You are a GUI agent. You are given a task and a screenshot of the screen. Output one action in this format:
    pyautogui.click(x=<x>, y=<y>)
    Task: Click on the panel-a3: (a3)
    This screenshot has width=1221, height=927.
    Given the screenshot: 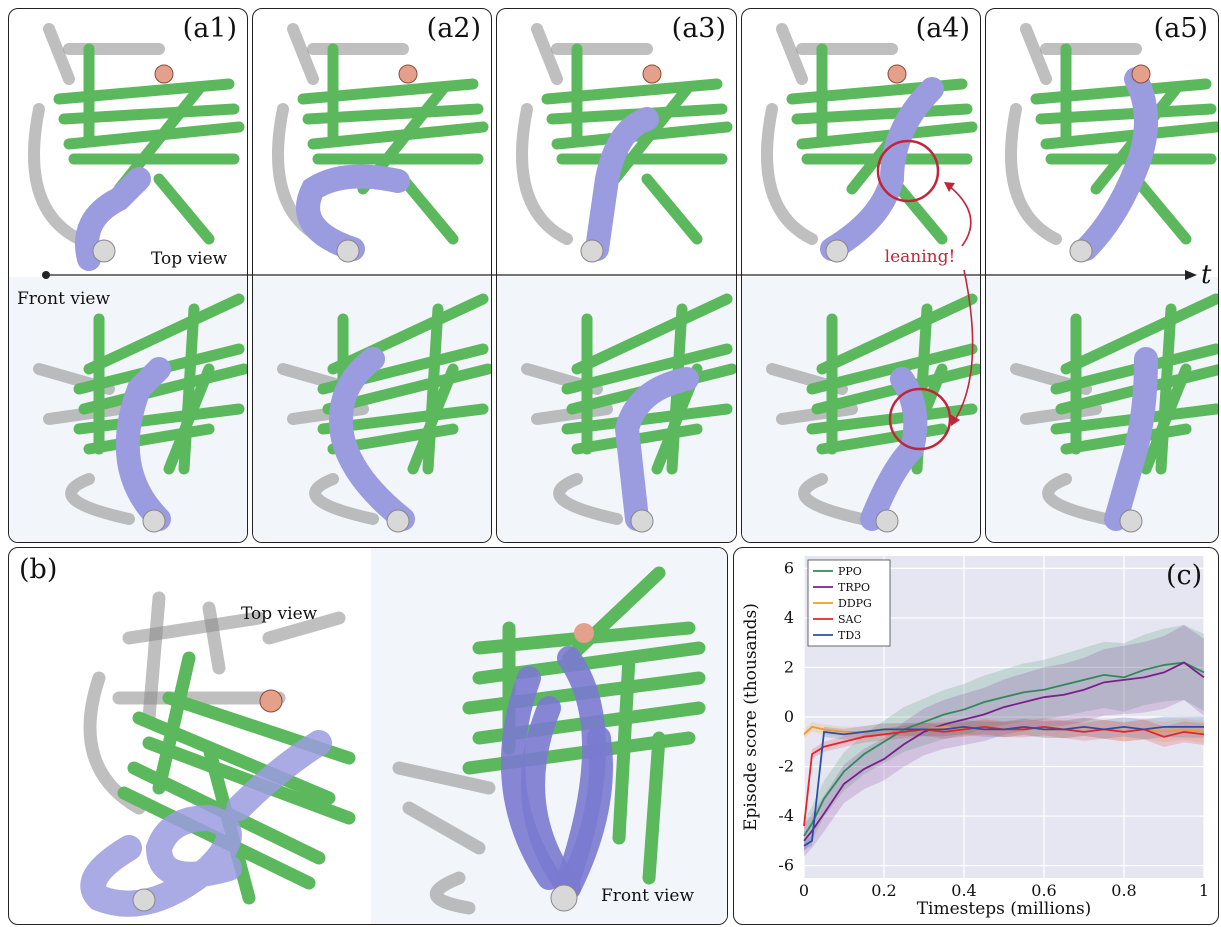 What is the action you would take?
    pyautogui.click(x=616, y=275)
    